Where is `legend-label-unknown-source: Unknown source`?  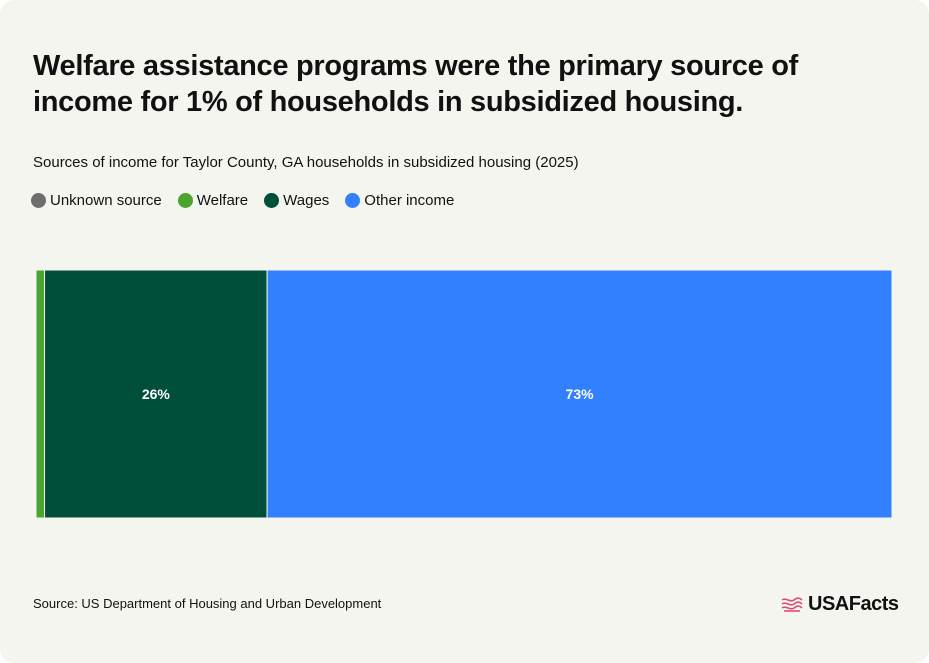 legend-label-unknown-source: Unknown source is located at coordinates (106, 200).